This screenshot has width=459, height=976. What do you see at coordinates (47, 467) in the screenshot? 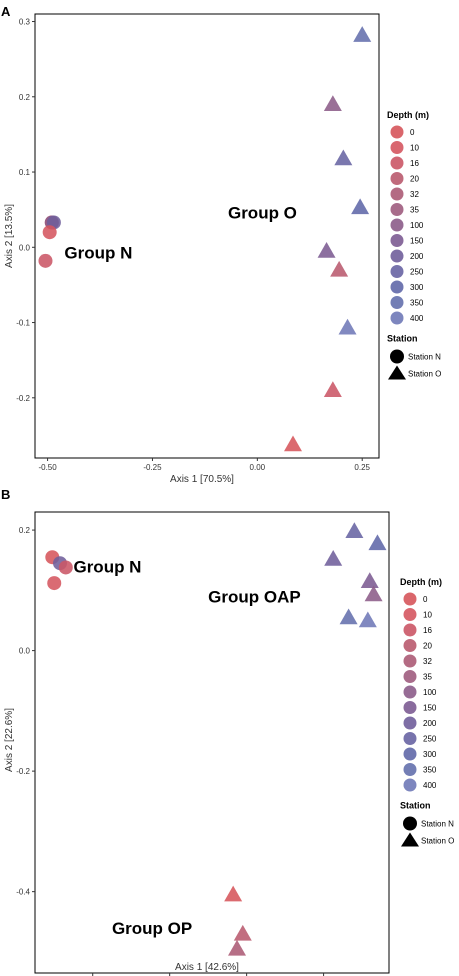
I see `x-tick-label: -0.50` at bounding box center [47, 467].